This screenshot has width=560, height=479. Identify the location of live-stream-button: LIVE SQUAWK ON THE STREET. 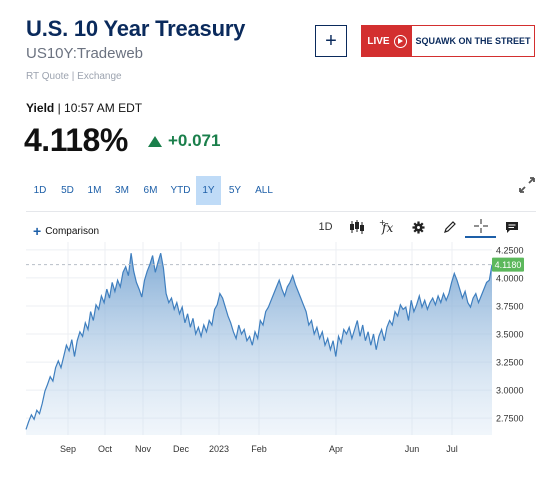
(448, 41).